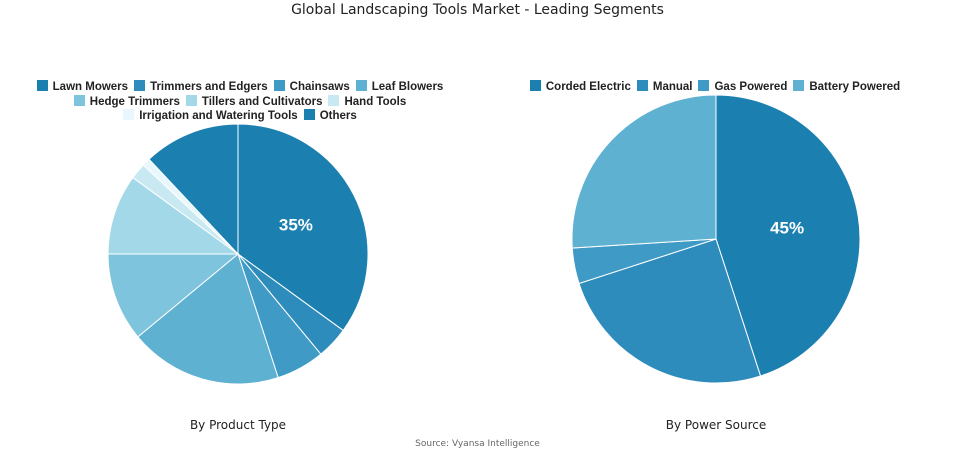 This screenshot has width=955, height=454. Describe the element at coordinates (716, 425) in the screenshot. I see `power-source-caption: By Power Source` at that location.